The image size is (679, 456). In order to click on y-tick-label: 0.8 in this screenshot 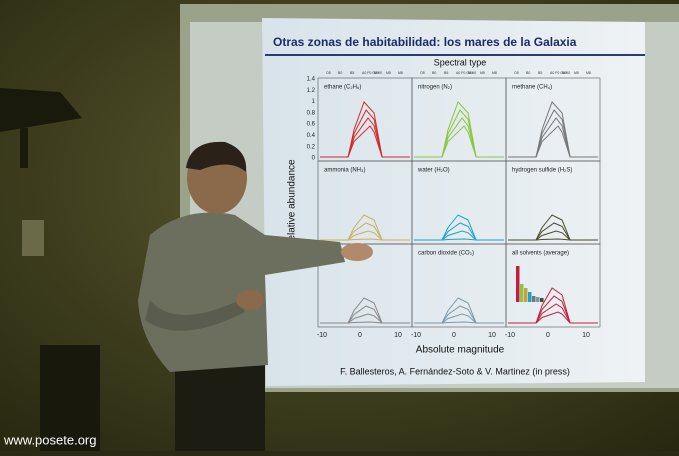, I will do `click(311, 113)`.